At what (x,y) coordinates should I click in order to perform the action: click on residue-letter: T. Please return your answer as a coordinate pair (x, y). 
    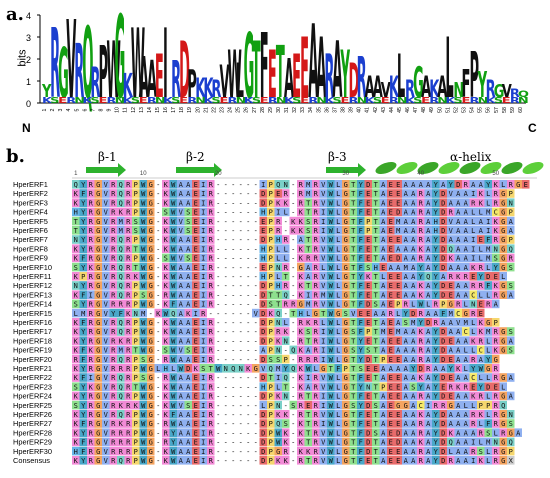
    Looking at the image, I should click on (376, 323).